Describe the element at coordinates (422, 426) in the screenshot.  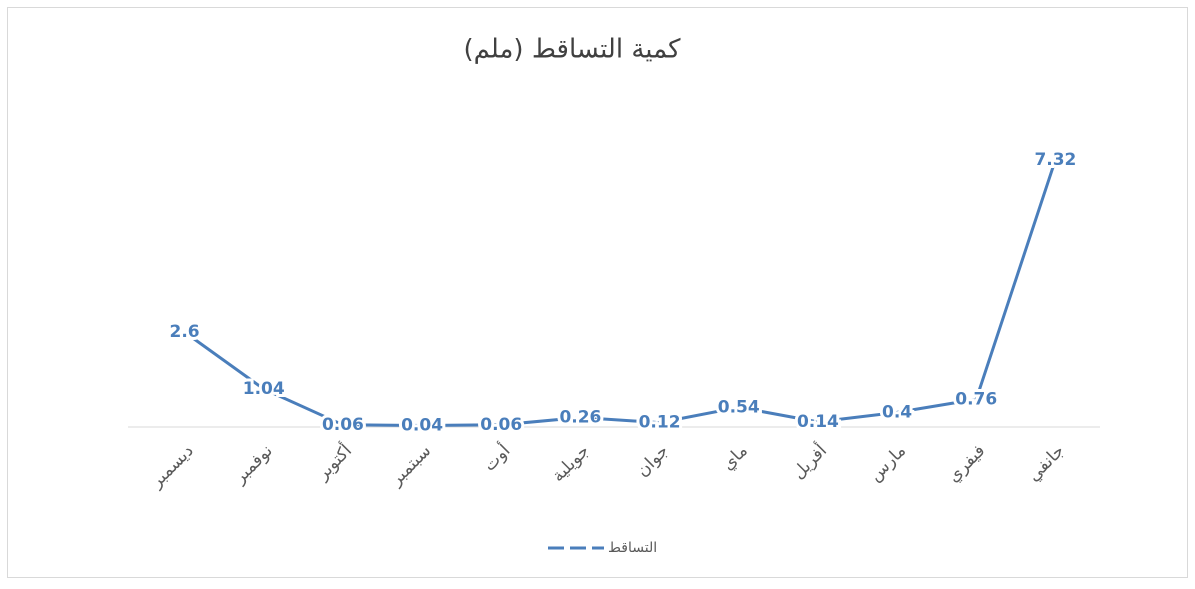
I see `data-label: 0.04` at that location.